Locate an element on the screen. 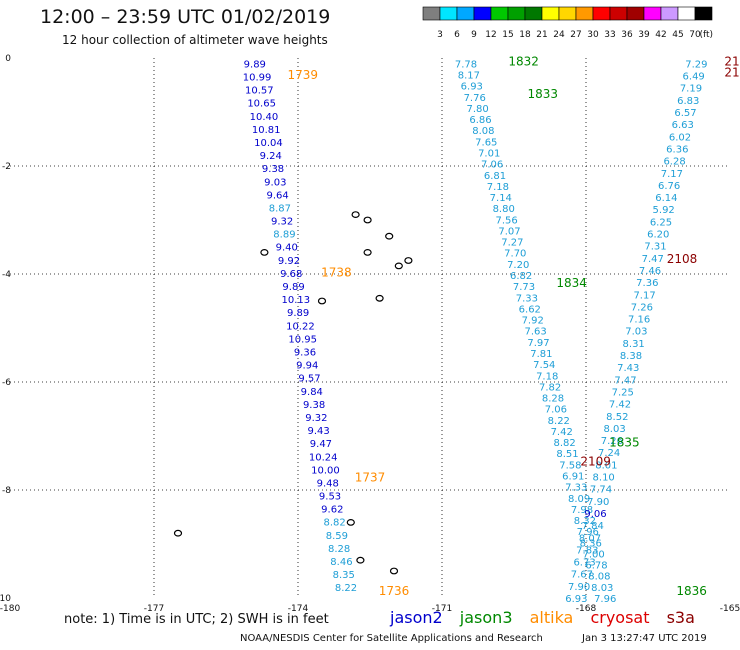 This screenshot has width=740, height=650. swh-value-label: 9.62 is located at coordinates (332, 510).